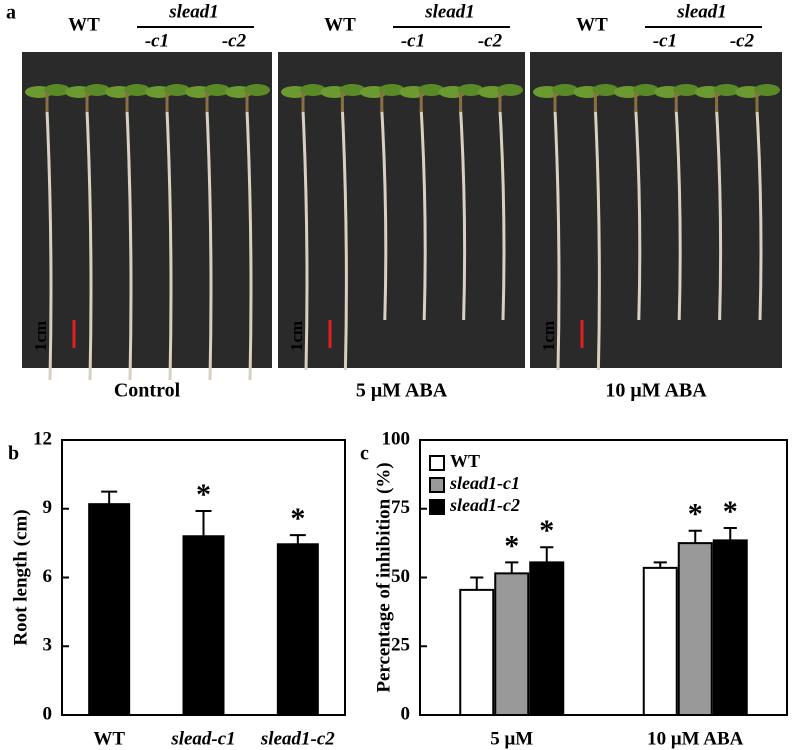  Describe the element at coordinates (147, 391) in the screenshot. I see `condition-label: Control` at that location.